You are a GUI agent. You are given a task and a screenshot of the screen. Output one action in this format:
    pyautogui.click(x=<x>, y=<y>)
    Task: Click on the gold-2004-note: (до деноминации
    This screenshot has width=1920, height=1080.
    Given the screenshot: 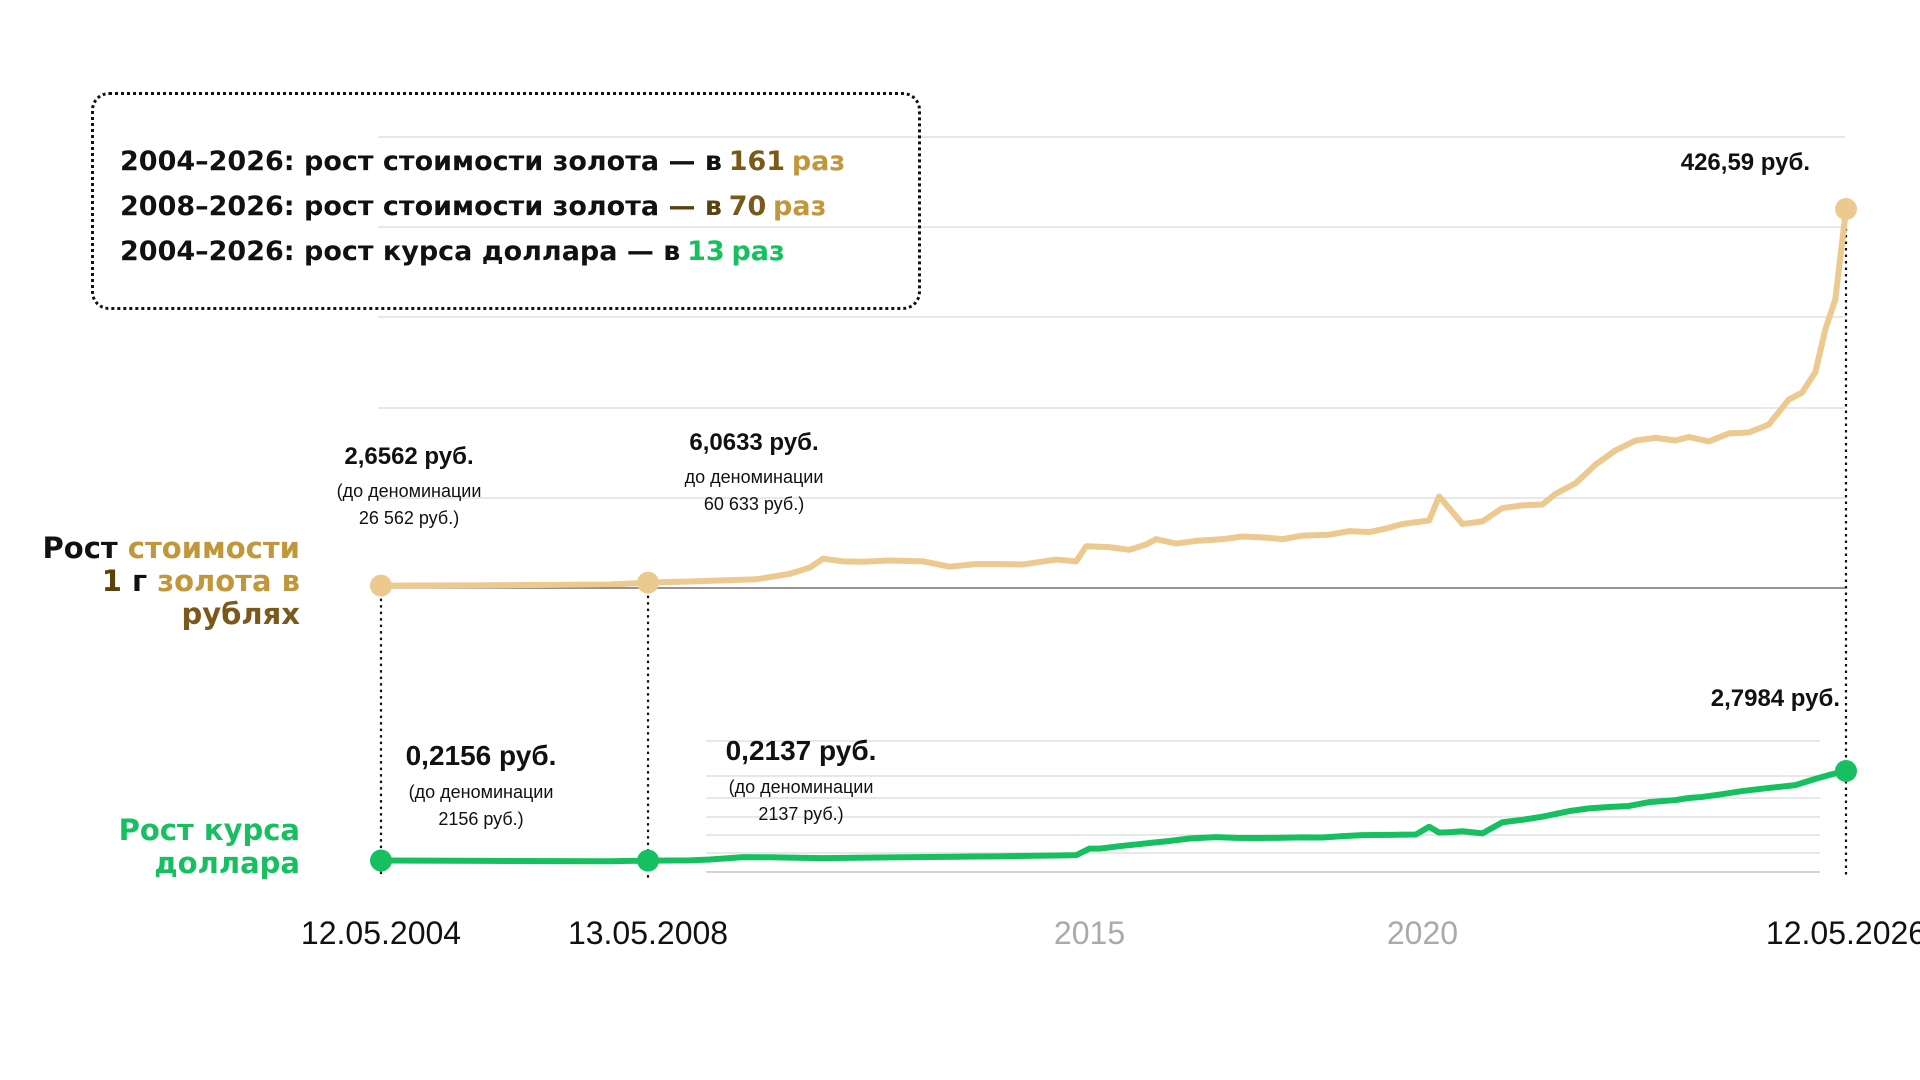 What is the action you would take?
    pyautogui.click(x=409, y=491)
    